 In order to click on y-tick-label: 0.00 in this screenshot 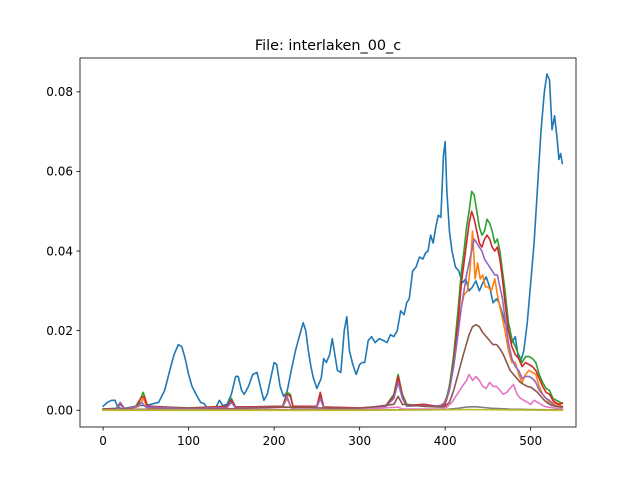, I will do `click(59, 411)`.